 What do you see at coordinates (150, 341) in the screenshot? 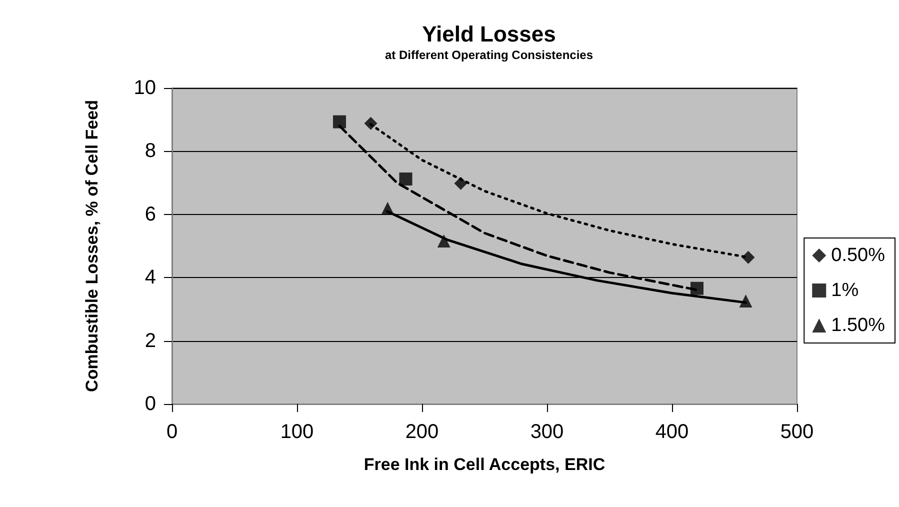
I see `y-tick-label: 2` at bounding box center [150, 341].